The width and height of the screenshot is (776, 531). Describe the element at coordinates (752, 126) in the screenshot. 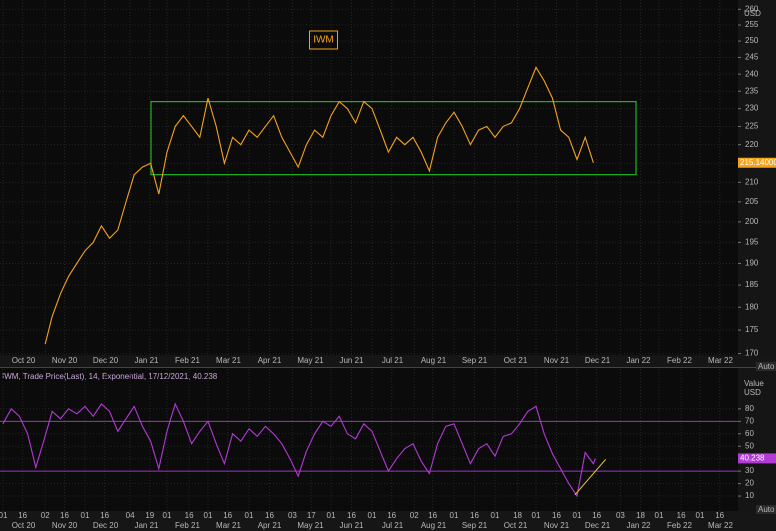

I see `y-tick-label: 225` at that location.